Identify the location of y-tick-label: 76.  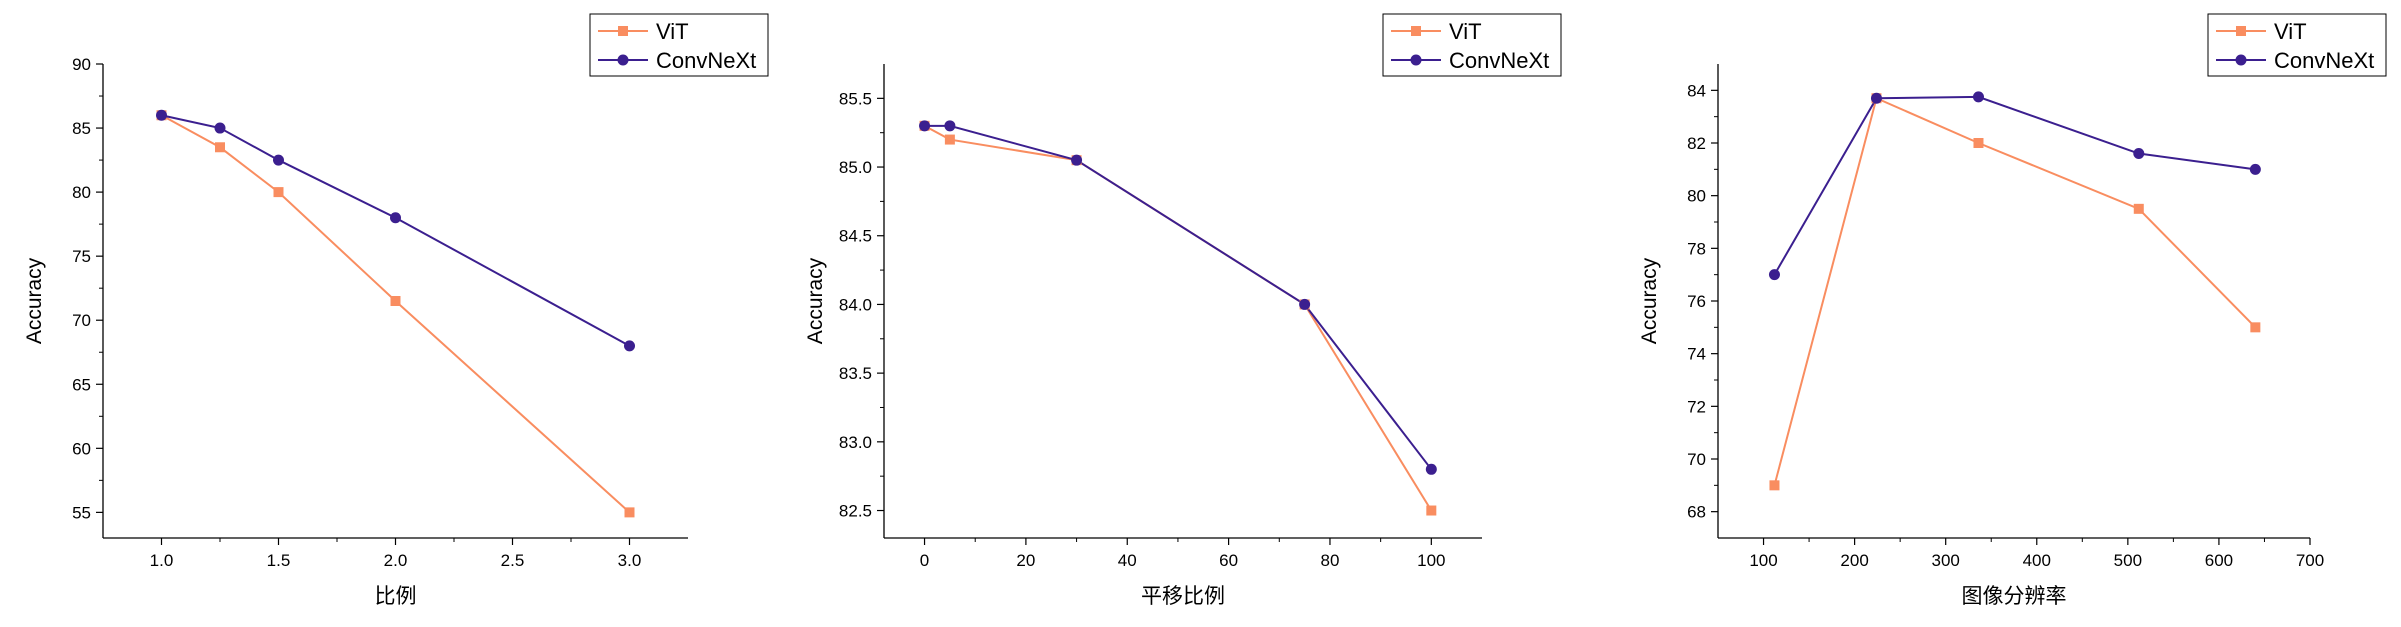
(1696, 301).